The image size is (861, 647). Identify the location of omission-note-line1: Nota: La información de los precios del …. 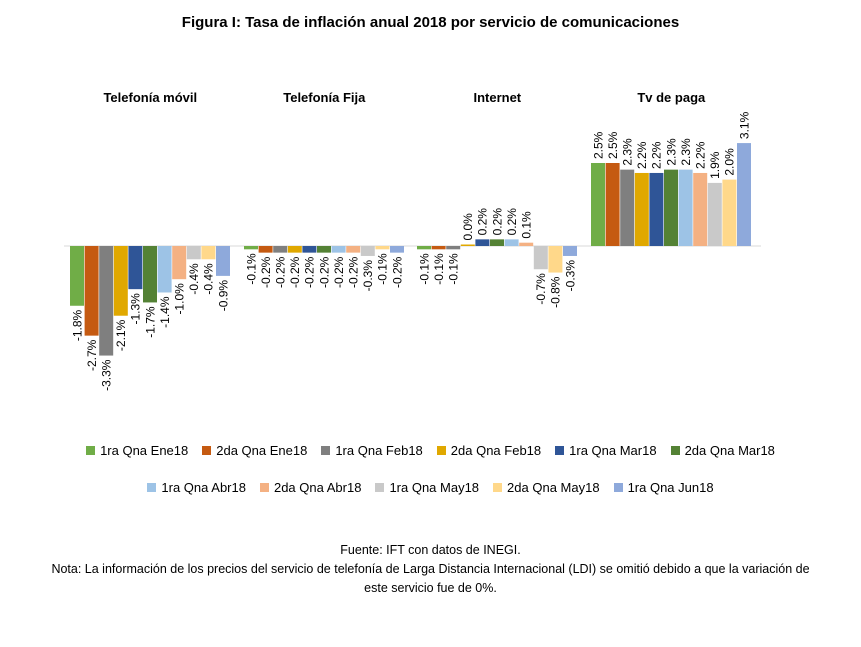
(430, 569).